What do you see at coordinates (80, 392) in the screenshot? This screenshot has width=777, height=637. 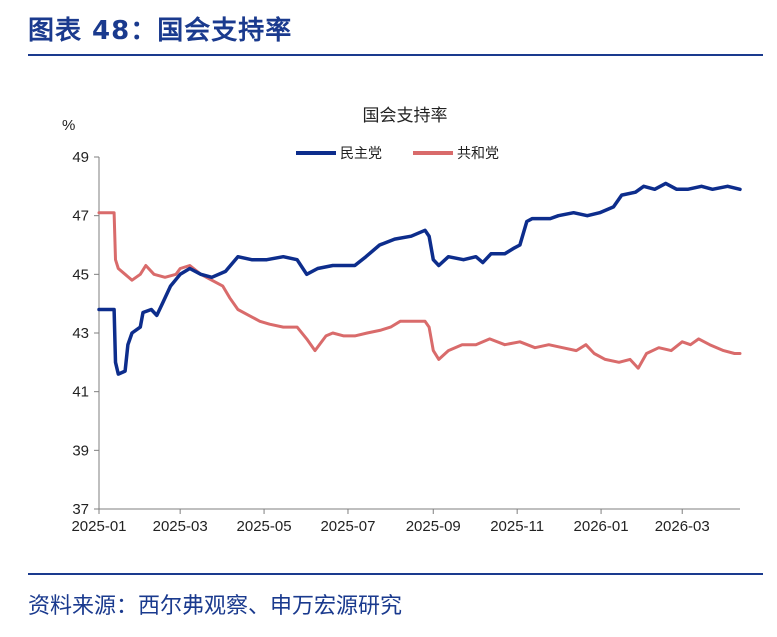 I see `y-tick-label: 41` at bounding box center [80, 392].